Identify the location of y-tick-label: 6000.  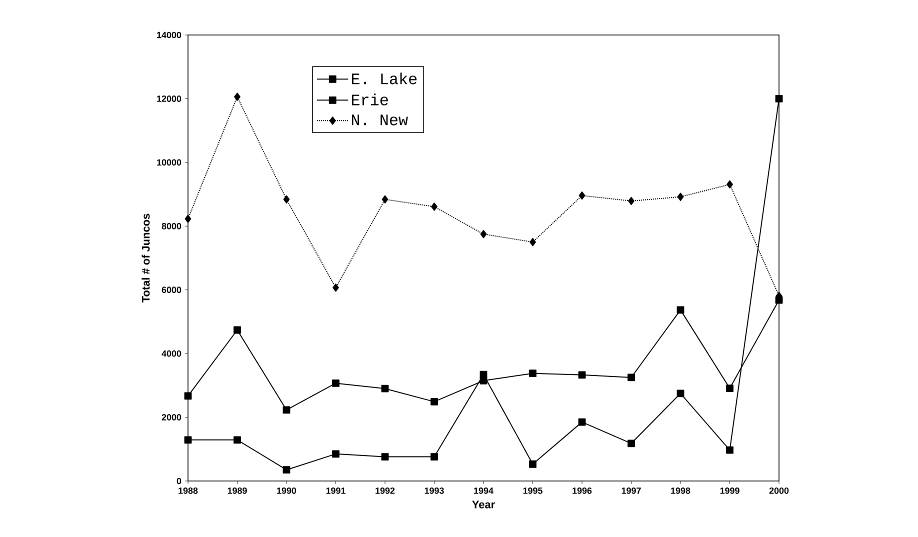
(172, 290).